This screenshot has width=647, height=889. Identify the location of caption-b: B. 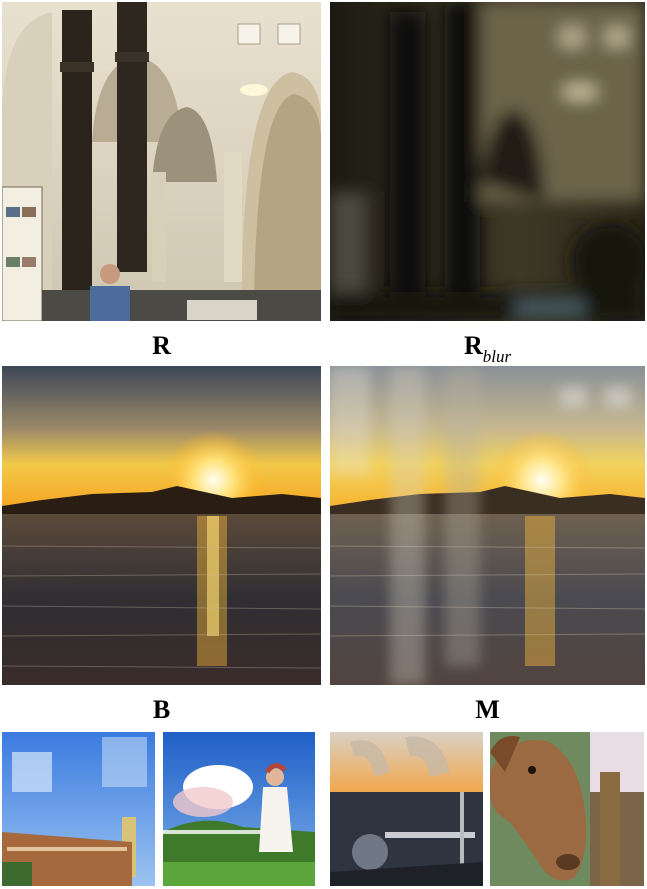
(161, 710).